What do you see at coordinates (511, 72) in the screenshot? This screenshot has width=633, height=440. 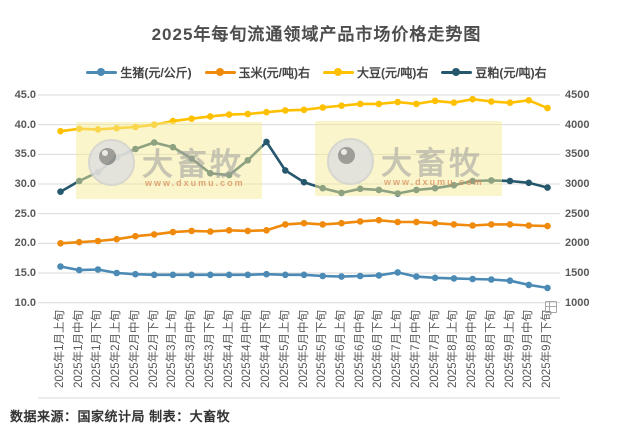 I see `legend-label-soymeal: 豆粕(元/吨)右` at bounding box center [511, 72].